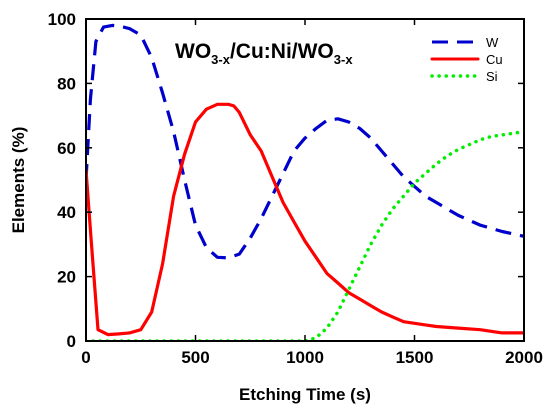 The width and height of the screenshot is (545, 408). Describe the element at coordinates (18, 180) in the screenshot. I see `y-axis-title: Elements (%)` at that location.